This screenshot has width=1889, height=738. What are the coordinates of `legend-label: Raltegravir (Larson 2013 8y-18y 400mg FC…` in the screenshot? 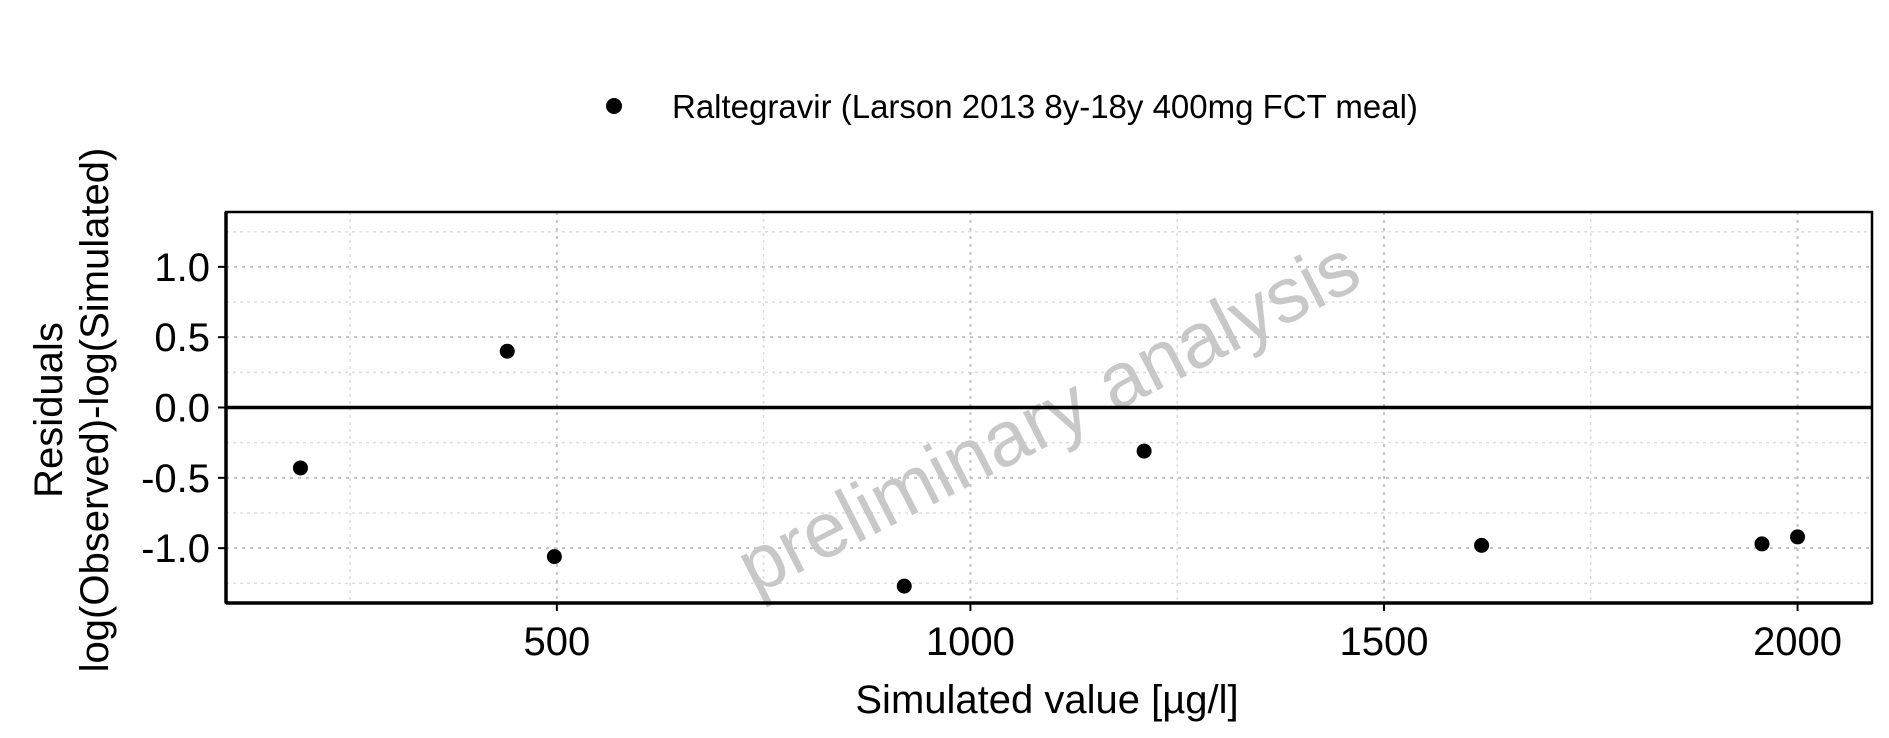 It's located at (1045, 106).